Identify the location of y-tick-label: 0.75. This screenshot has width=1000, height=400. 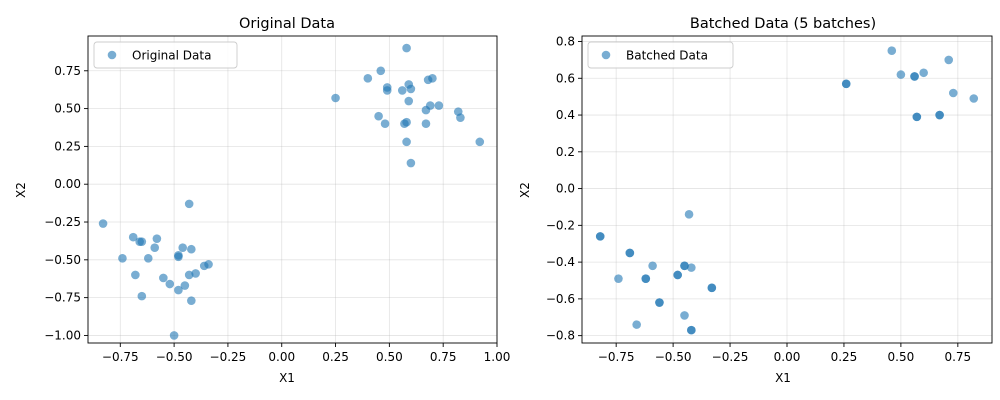
(67, 71).